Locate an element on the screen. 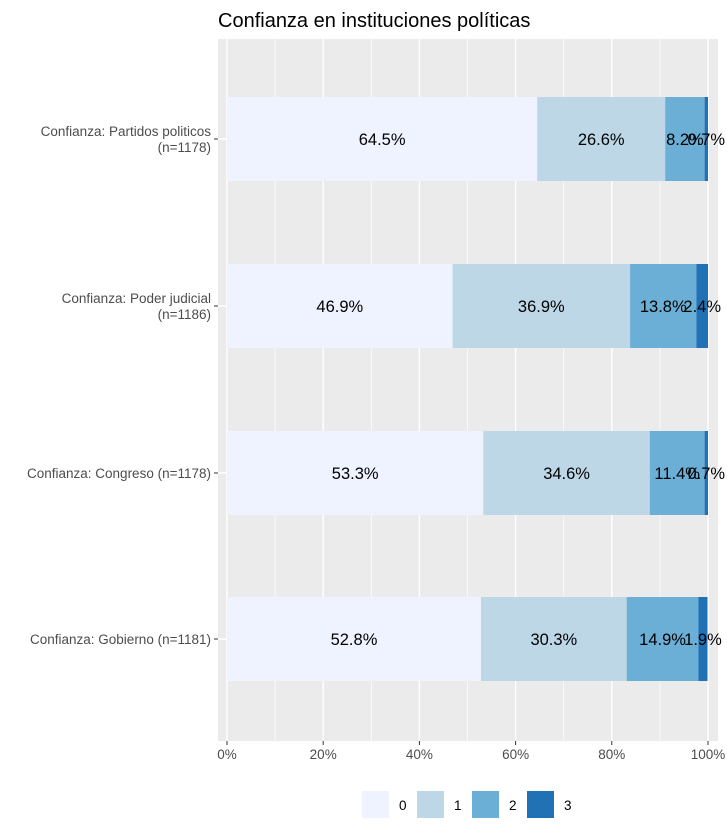  x-tick-label: 80% is located at coordinates (611, 754).